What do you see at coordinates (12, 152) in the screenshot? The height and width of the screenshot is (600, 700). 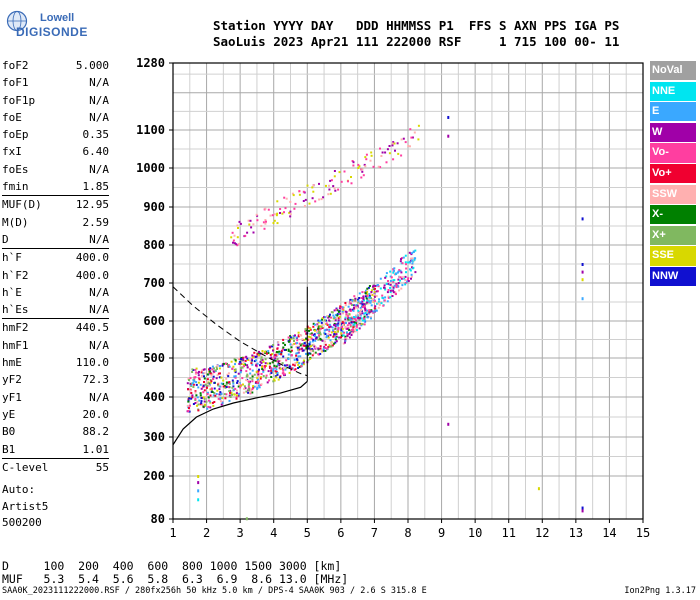 I see `param-name: fxI` at bounding box center [12, 152].